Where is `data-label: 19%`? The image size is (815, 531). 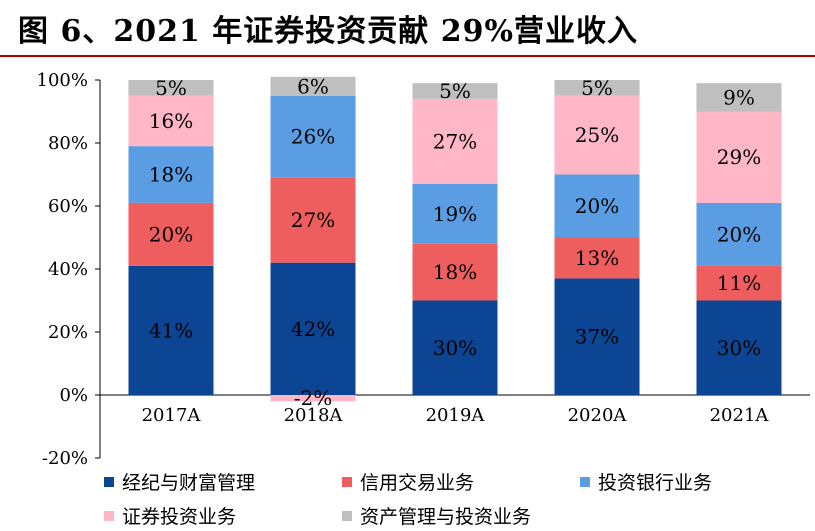
data-label: 19% is located at coordinates (455, 214).